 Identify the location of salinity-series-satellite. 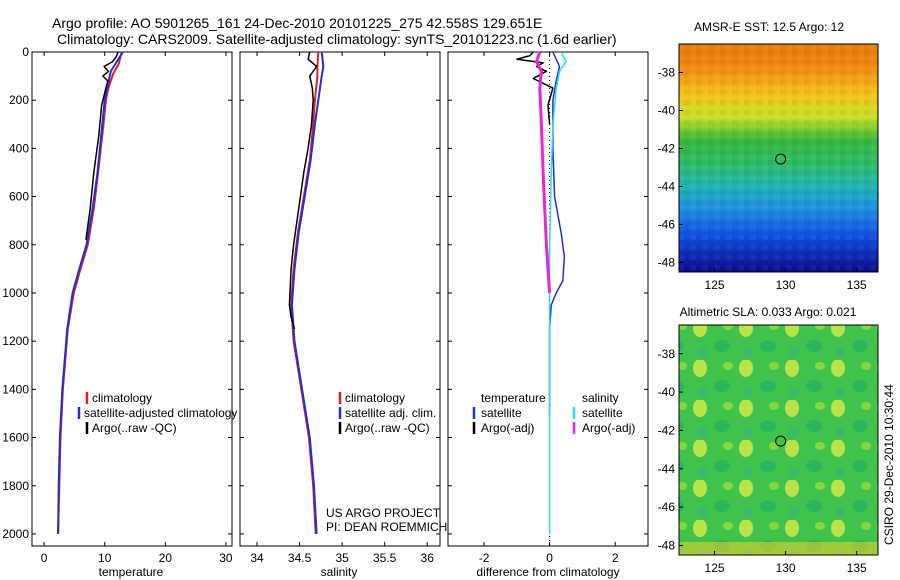
(307, 293).